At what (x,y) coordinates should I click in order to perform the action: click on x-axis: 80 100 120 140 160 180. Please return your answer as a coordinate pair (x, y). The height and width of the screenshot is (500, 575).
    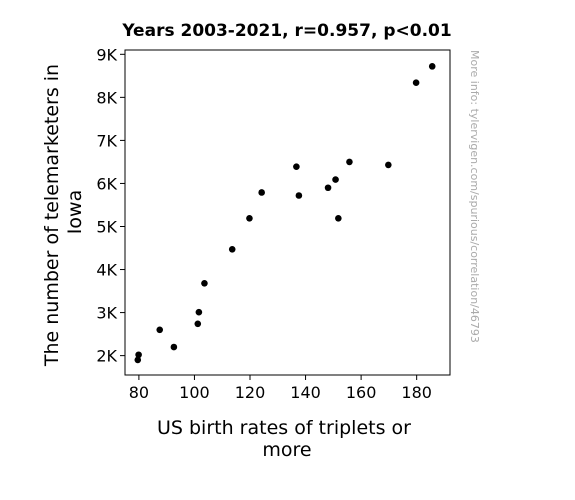
    Looking at the image, I should click on (280, 388).